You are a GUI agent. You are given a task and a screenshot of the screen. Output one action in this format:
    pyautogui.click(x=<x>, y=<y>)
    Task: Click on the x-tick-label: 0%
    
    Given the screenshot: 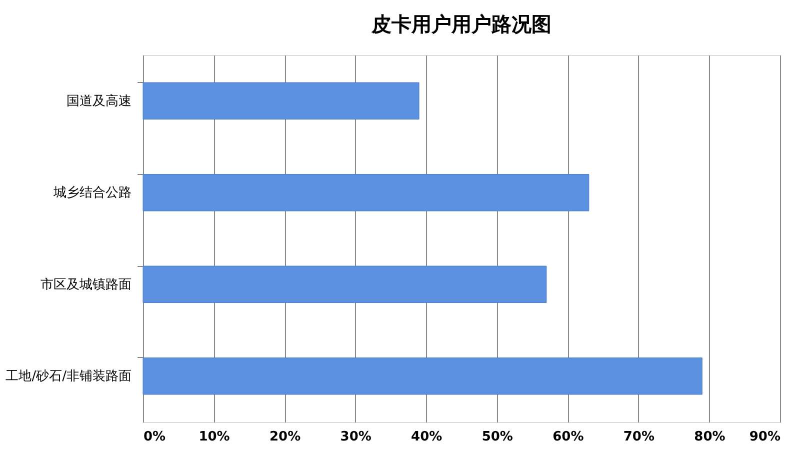 What is the action you would take?
    pyautogui.click(x=155, y=437)
    